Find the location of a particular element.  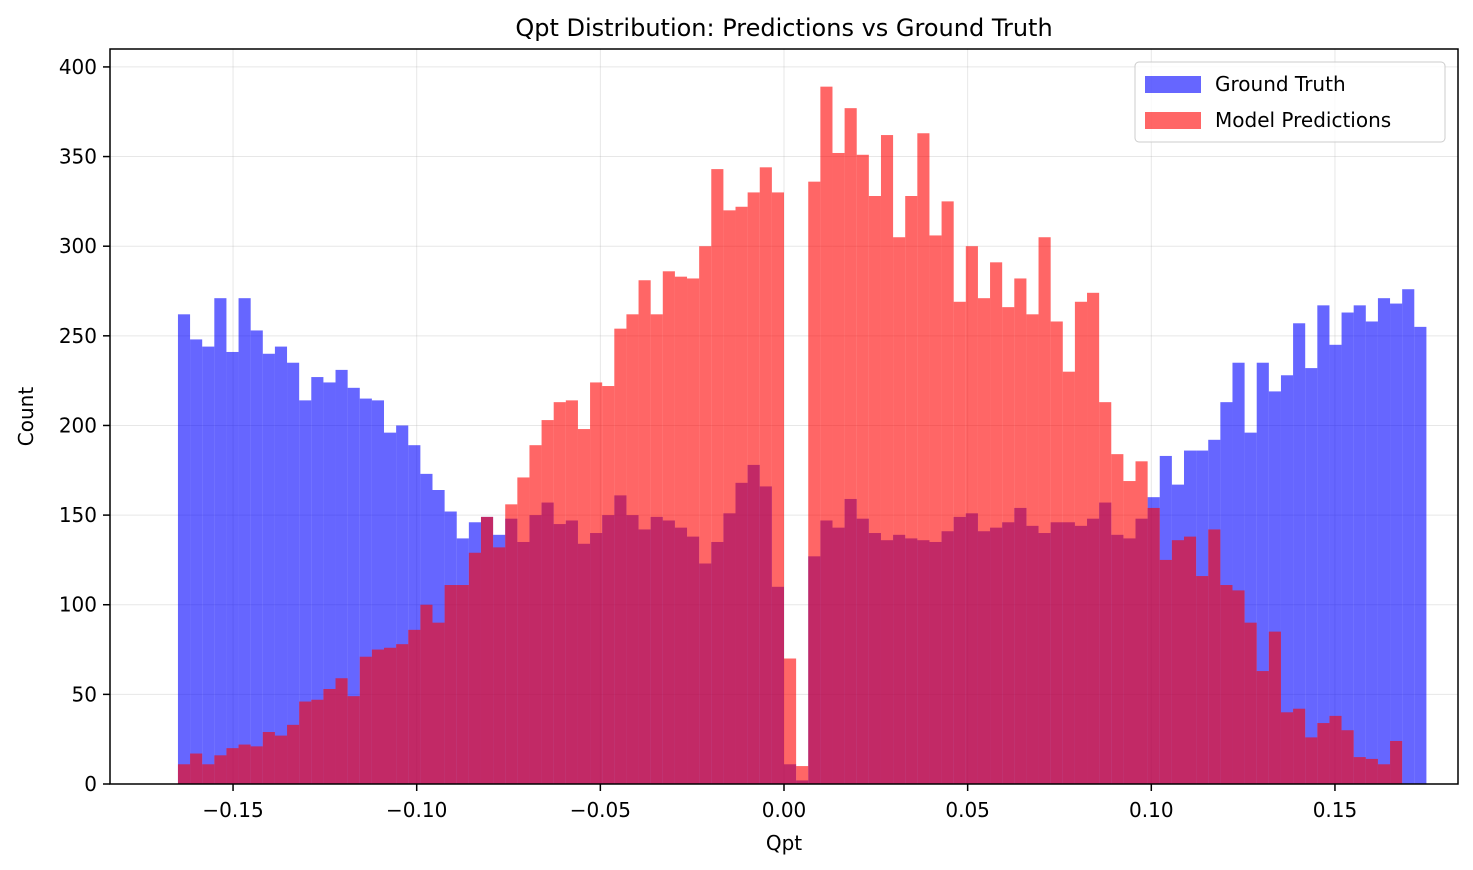

y-tick-label: 200 is located at coordinates (78, 425).